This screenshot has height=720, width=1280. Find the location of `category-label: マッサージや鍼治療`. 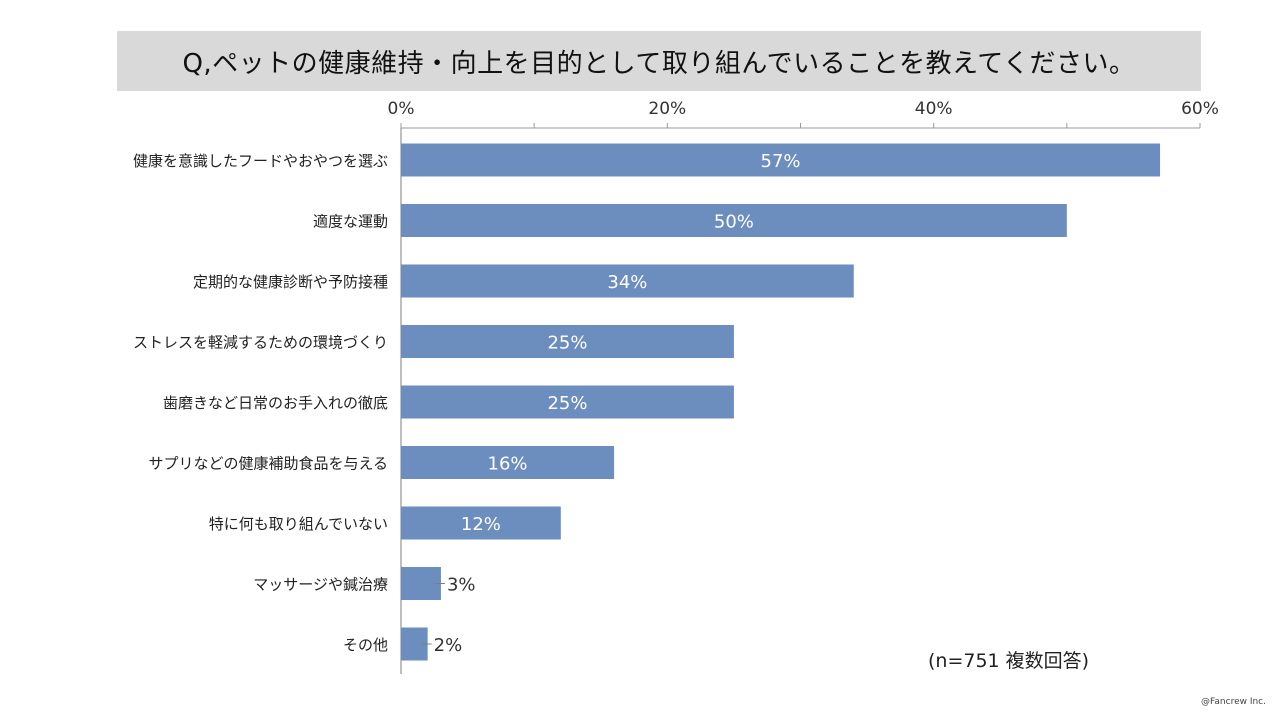

category-label: マッサージや鍼治療 is located at coordinates (320, 585).